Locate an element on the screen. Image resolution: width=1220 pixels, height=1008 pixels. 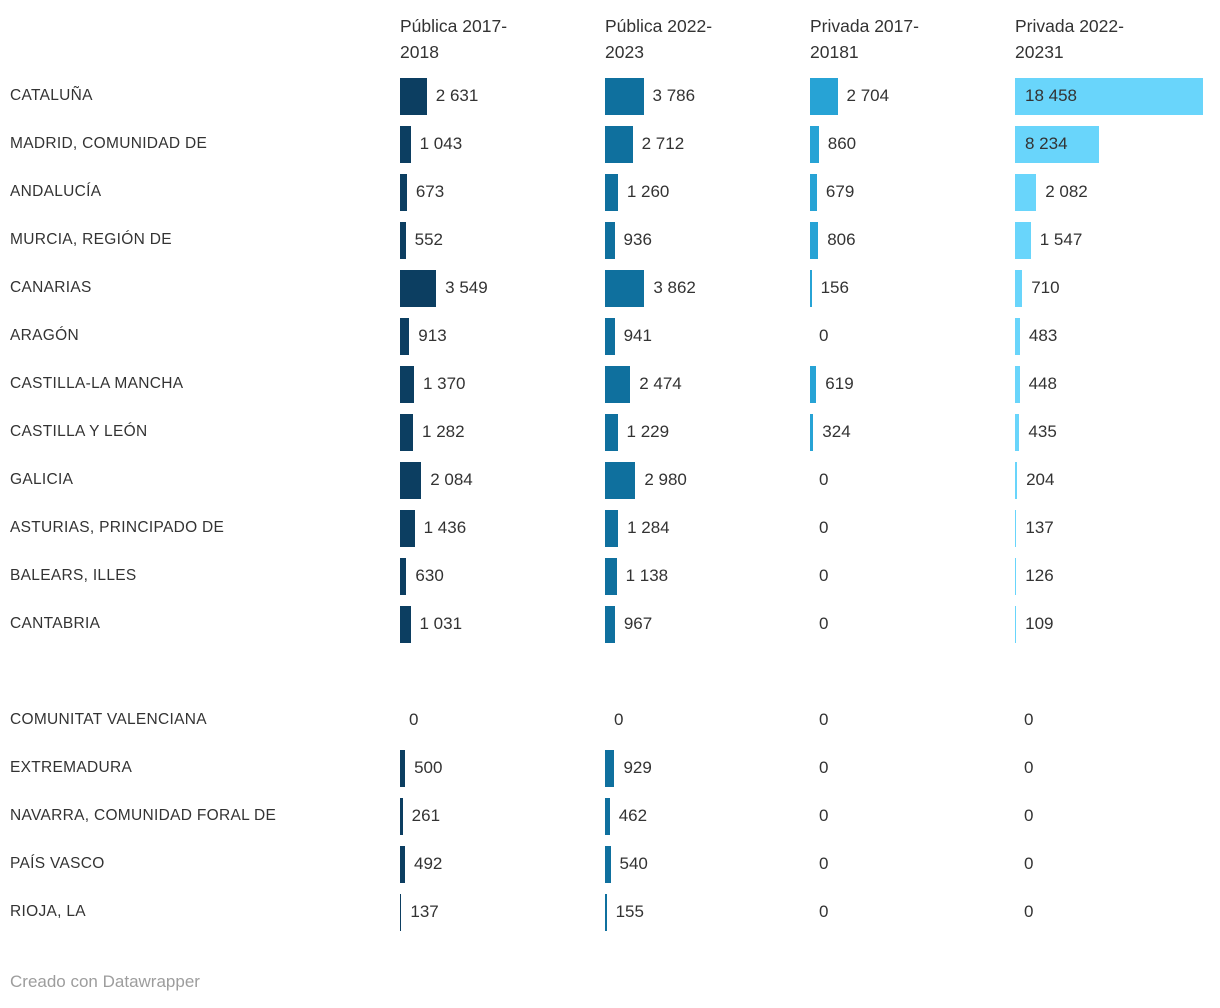
region-label: CASTILLA-LA MANCHA is located at coordinates (97, 383).